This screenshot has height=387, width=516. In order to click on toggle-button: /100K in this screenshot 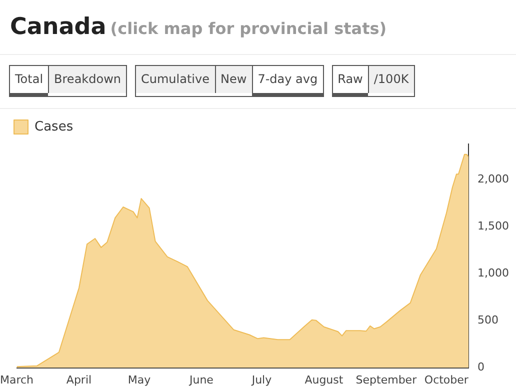, I will do `click(391, 79)`.